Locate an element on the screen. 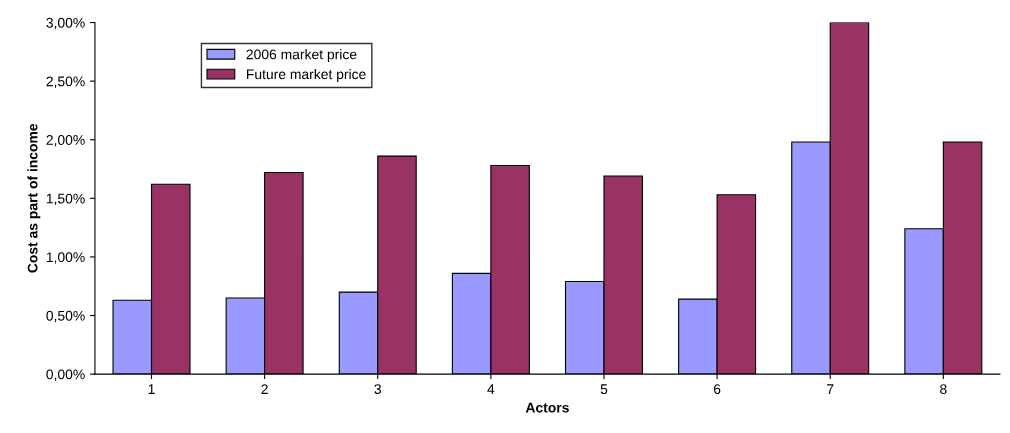 The image size is (1010, 433). y-tick-label: 3,00% is located at coordinates (65, 23).